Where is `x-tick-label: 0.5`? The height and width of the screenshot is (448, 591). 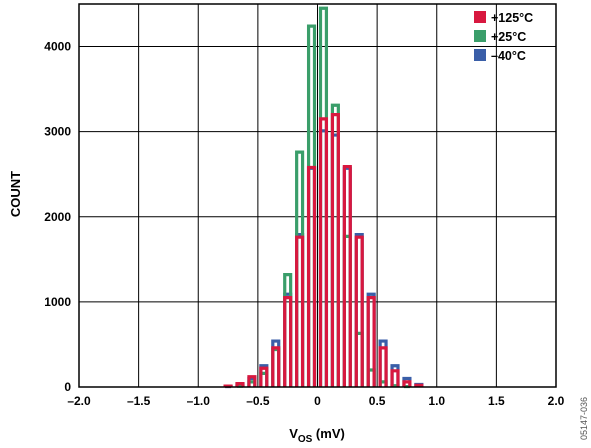
x-tick-label: 0.5 is located at coordinates (377, 401).